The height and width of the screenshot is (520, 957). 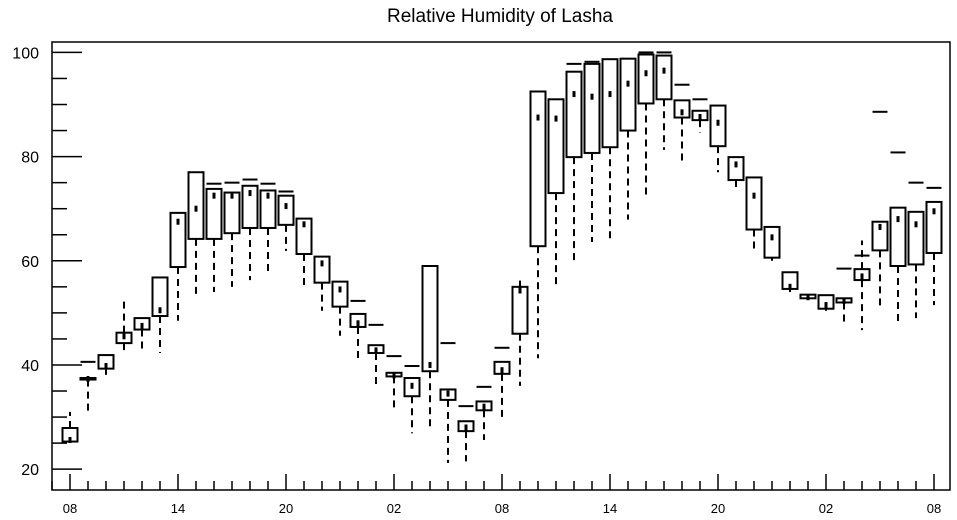 I want to click on x-tick-label: 20, so click(x=286, y=508).